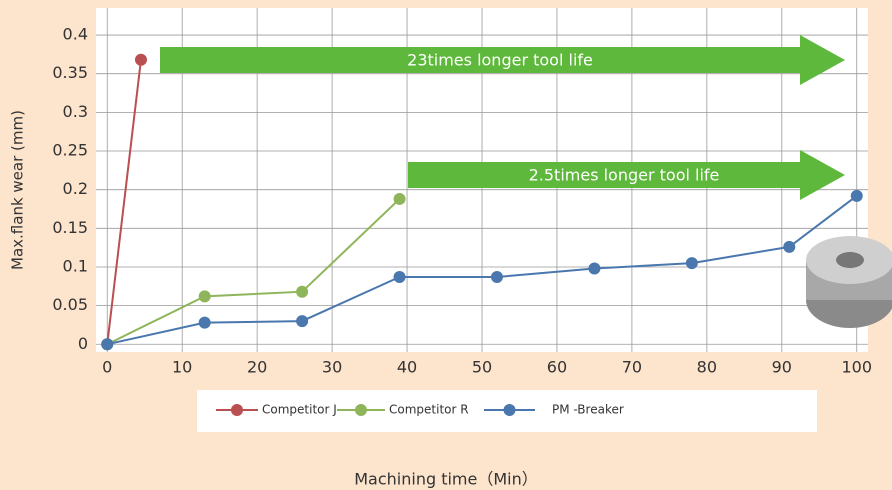  I want to click on annotation: 2.5times longer tool life, so click(624, 175).